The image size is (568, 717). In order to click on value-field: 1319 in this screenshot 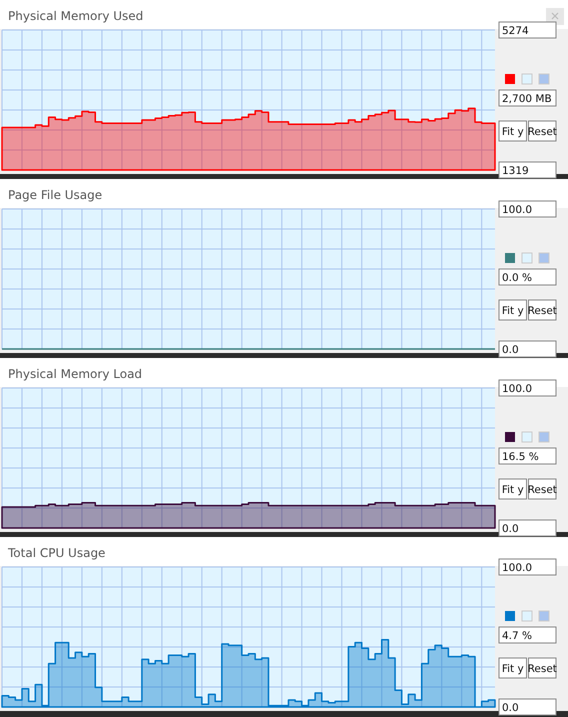, I will do `click(527, 170)`.